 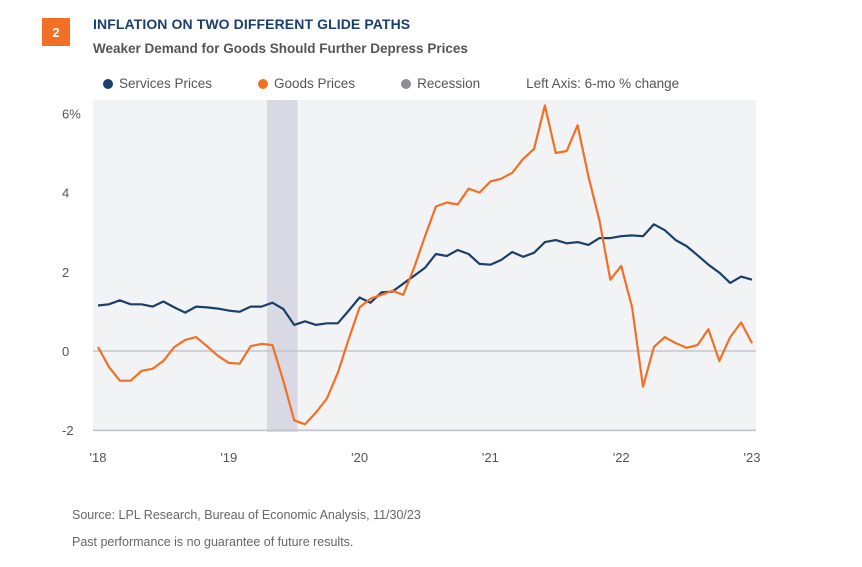 What do you see at coordinates (406, 83) in the screenshot?
I see `recession-dot-icon` at bounding box center [406, 83].